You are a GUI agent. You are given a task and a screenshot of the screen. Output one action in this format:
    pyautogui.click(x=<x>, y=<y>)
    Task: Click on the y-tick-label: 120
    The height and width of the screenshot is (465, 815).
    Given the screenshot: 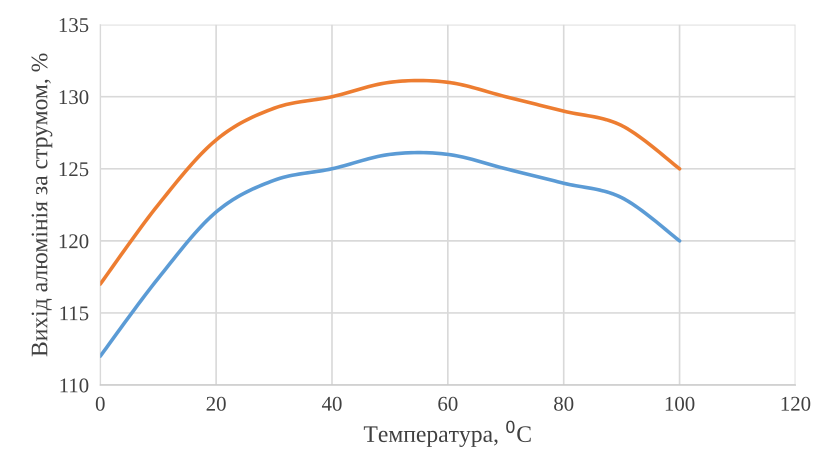 What is the action you would take?
    pyautogui.click(x=74, y=241)
    